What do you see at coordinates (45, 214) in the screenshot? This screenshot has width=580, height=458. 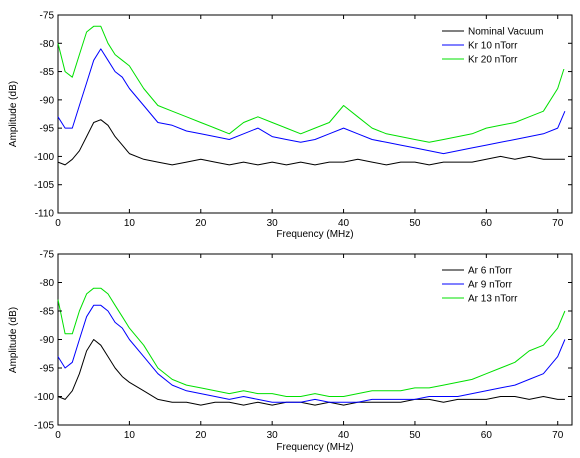 I see `y-tick-label: -110` at bounding box center [45, 214].